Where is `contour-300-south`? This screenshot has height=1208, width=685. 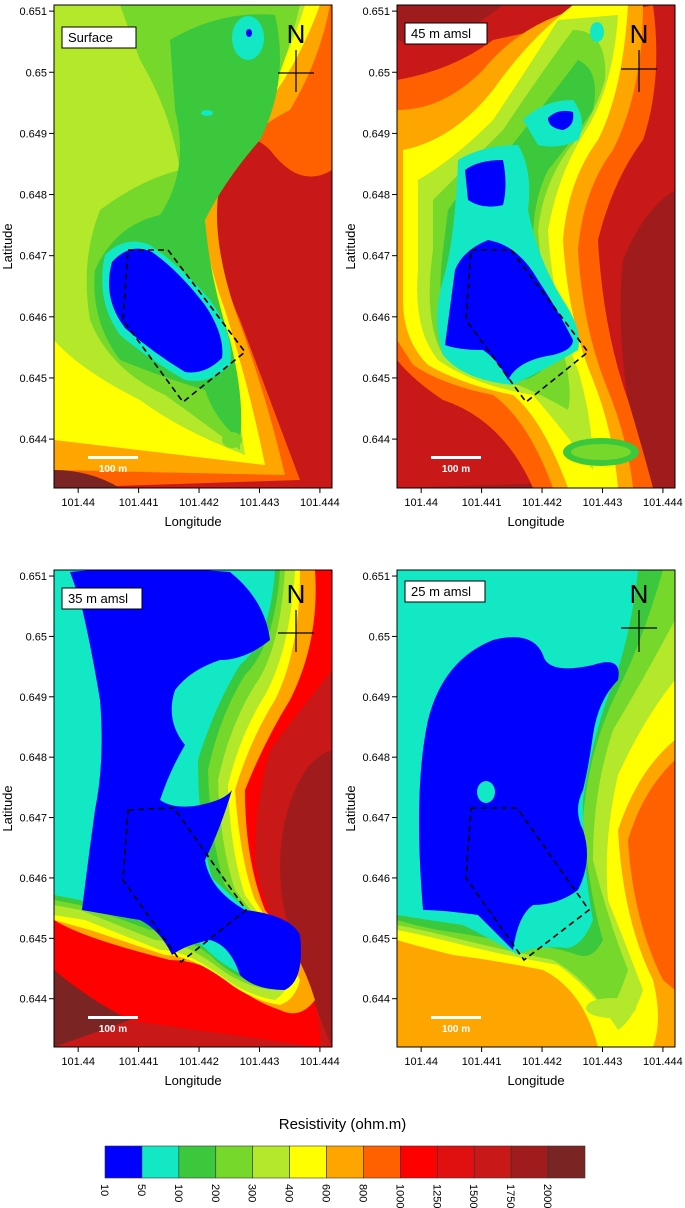 contour-300-south is located at coordinates (611, 1008).